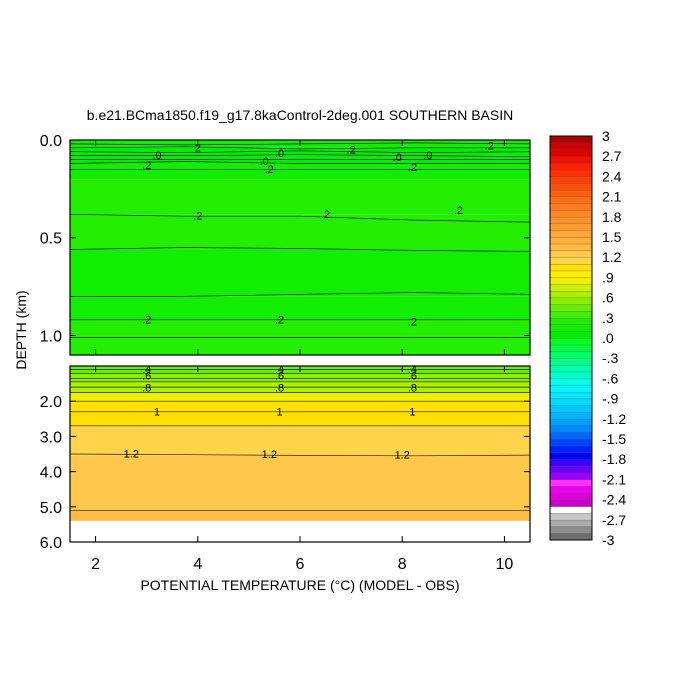 This screenshot has width=700, height=700. Describe the element at coordinates (51, 543) in the screenshot. I see `y-tick-label: 6.0` at that location.